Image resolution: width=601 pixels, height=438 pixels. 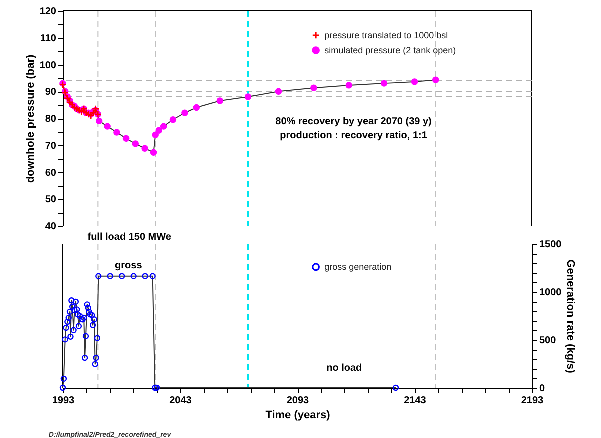 I want to click on text: full load 150 MWe, so click(x=130, y=237).